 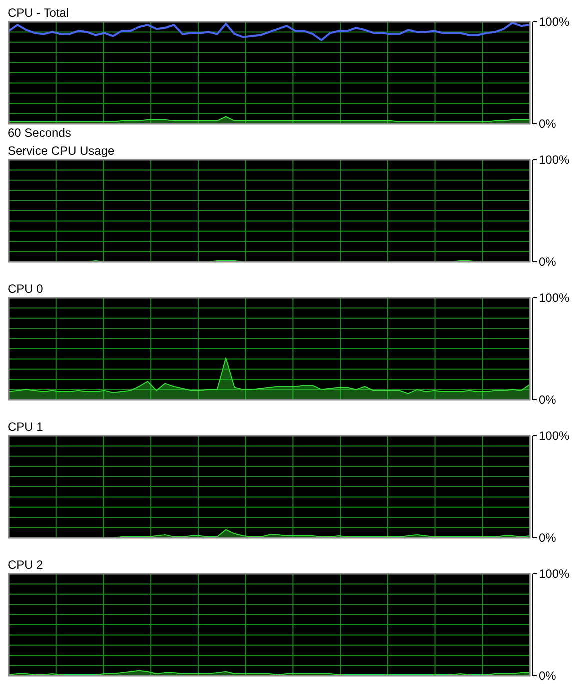 I want to click on chart-title: CPU 2, so click(x=26, y=565).